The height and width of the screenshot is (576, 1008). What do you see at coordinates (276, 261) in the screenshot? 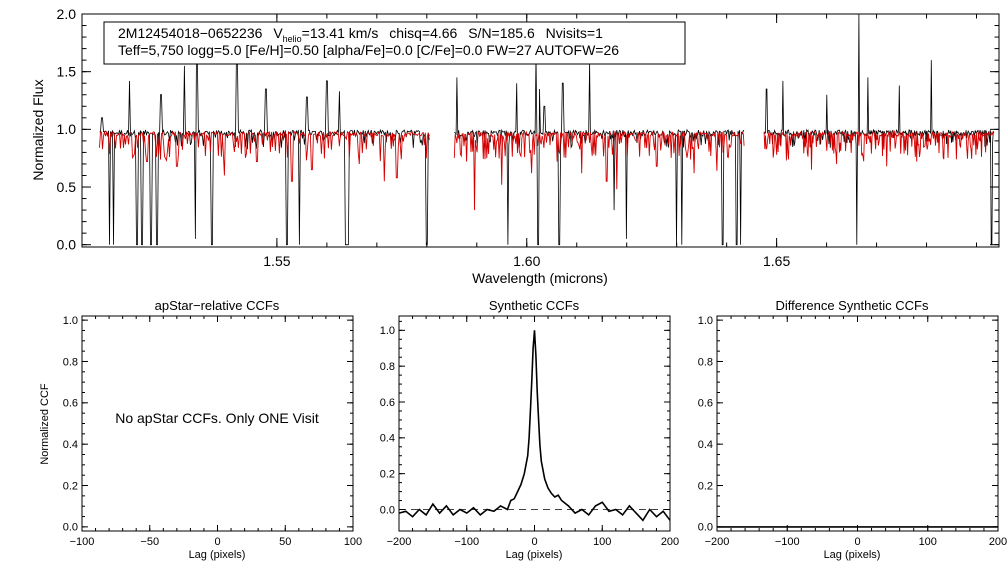
I see `x-tick-label: 1.55` at bounding box center [276, 261].